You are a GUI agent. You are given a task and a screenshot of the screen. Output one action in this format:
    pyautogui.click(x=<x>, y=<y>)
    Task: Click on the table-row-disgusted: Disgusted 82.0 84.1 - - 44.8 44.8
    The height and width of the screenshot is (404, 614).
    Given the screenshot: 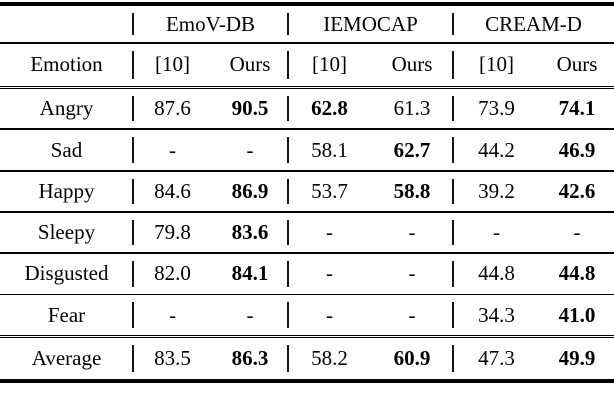 What is the action you would take?
    pyautogui.click(x=307, y=274)
    